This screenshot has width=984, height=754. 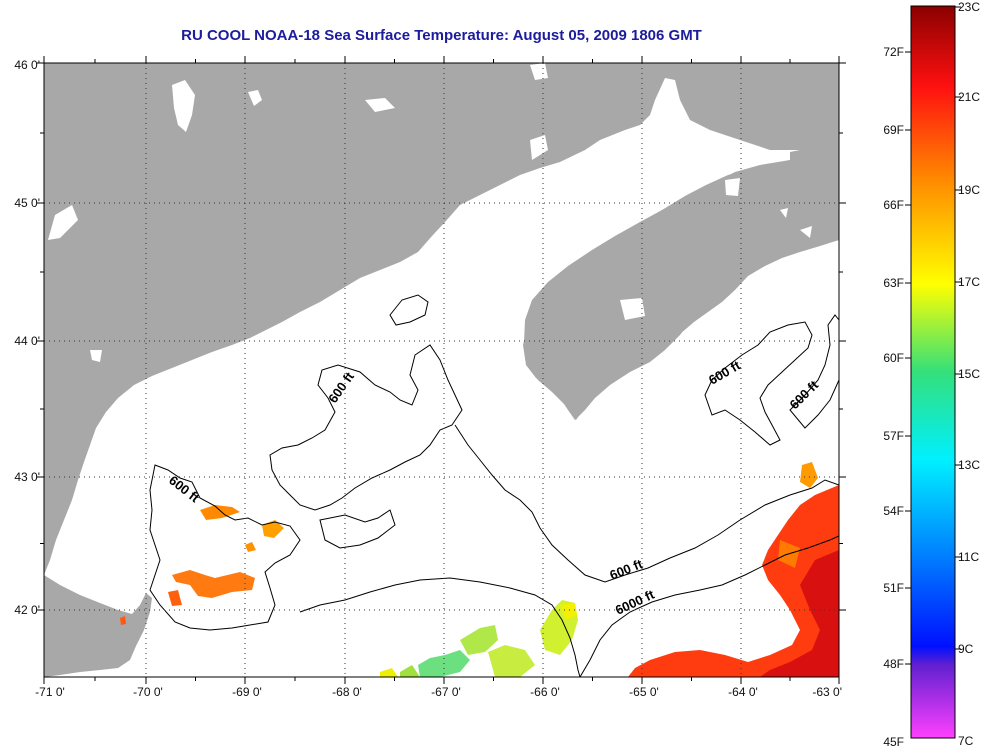 What do you see at coordinates (651, 232) in the screenshot?
I see `bay-of-fundy` at bounding box center [651, 232].